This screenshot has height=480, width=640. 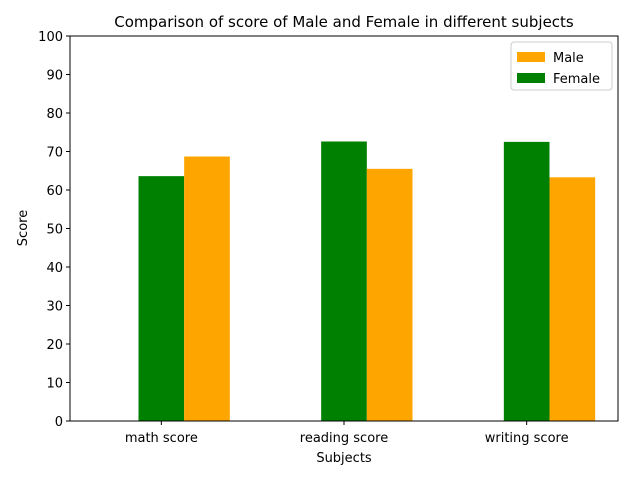 I want to click on y-axis-ticks: 0 10 20 30 40 50 60 70 80 90 100, so click(x=54, y=230).